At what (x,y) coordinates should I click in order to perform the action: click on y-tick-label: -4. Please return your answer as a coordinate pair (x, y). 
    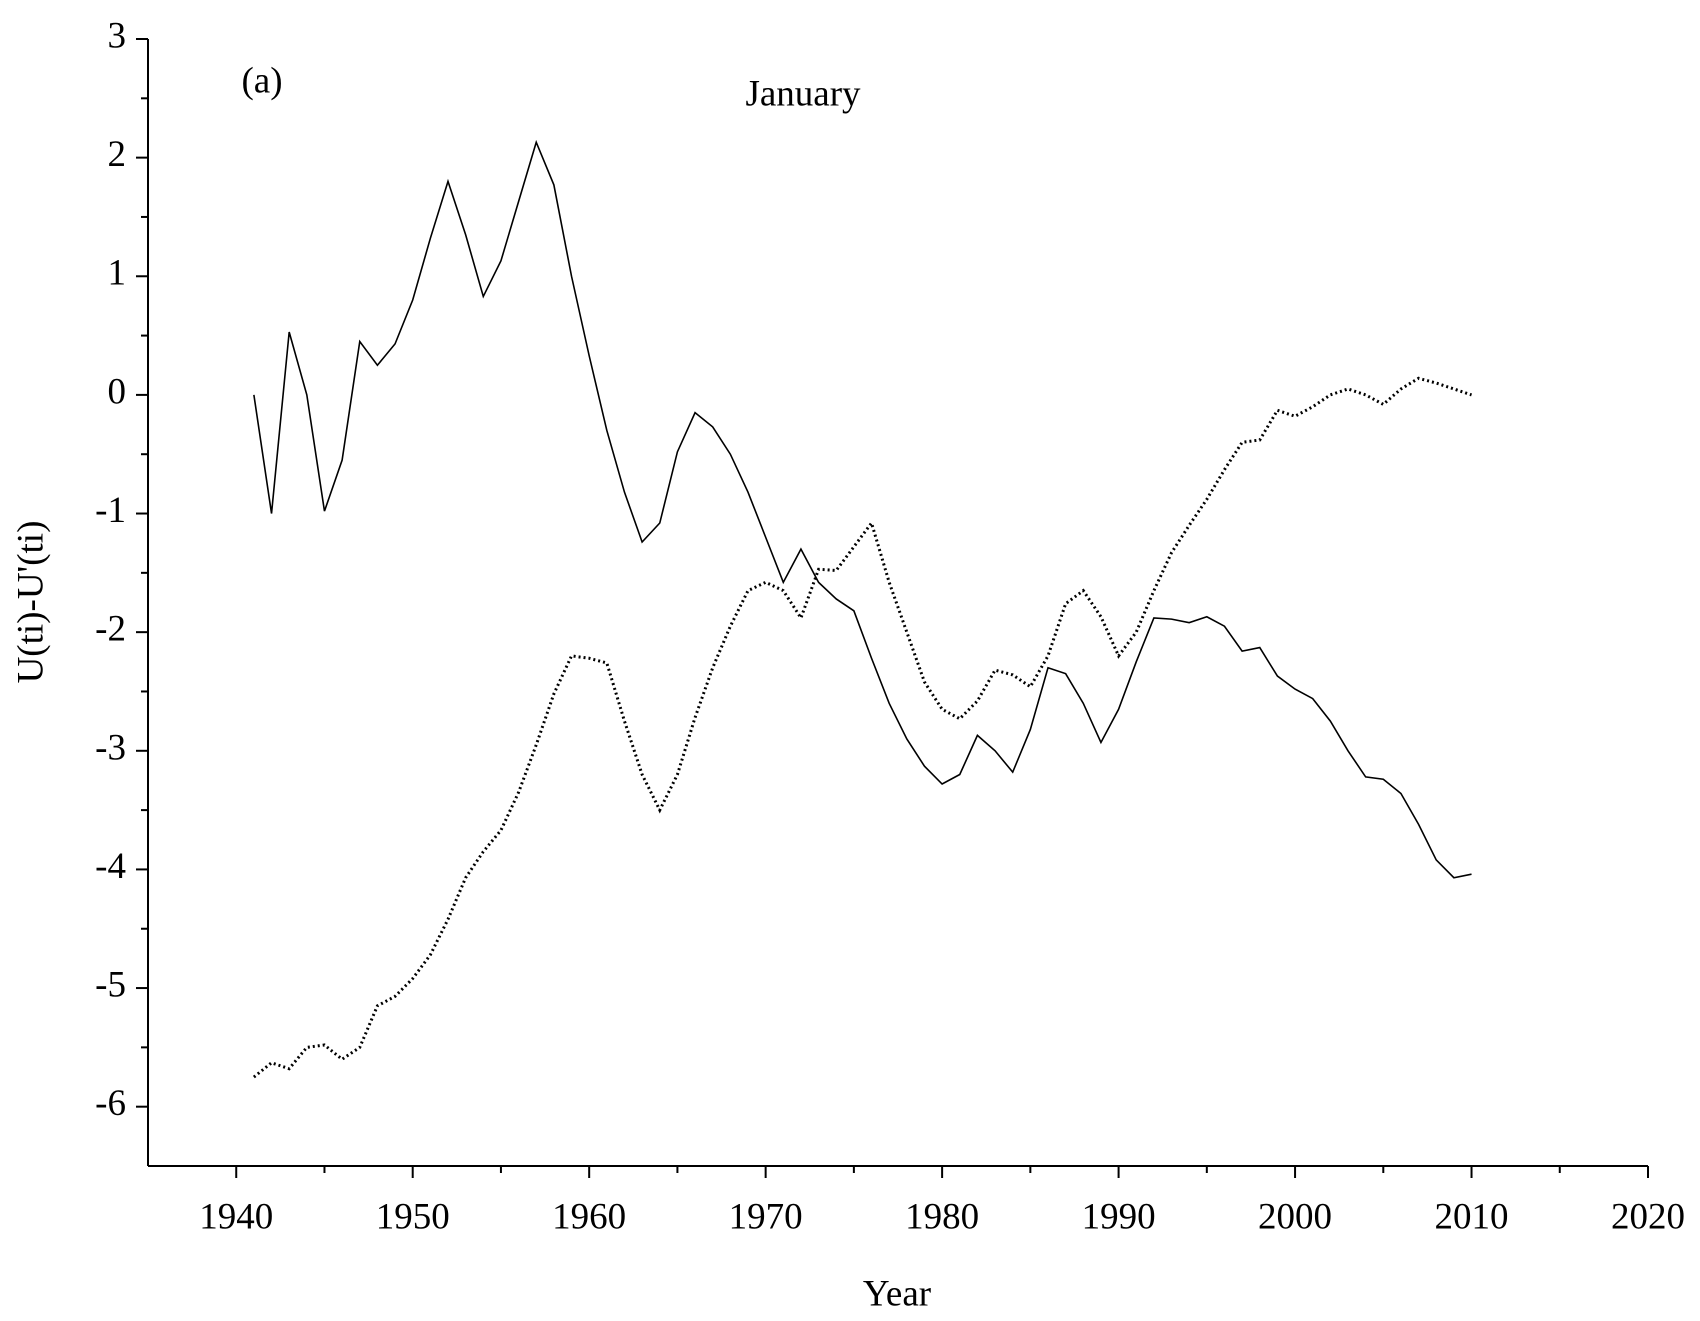
    Looking at the image, I should click on (110, 866).